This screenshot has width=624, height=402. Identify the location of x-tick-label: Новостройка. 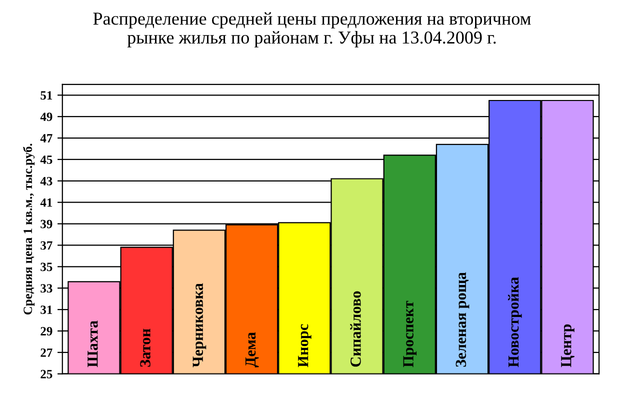
(515, 322).